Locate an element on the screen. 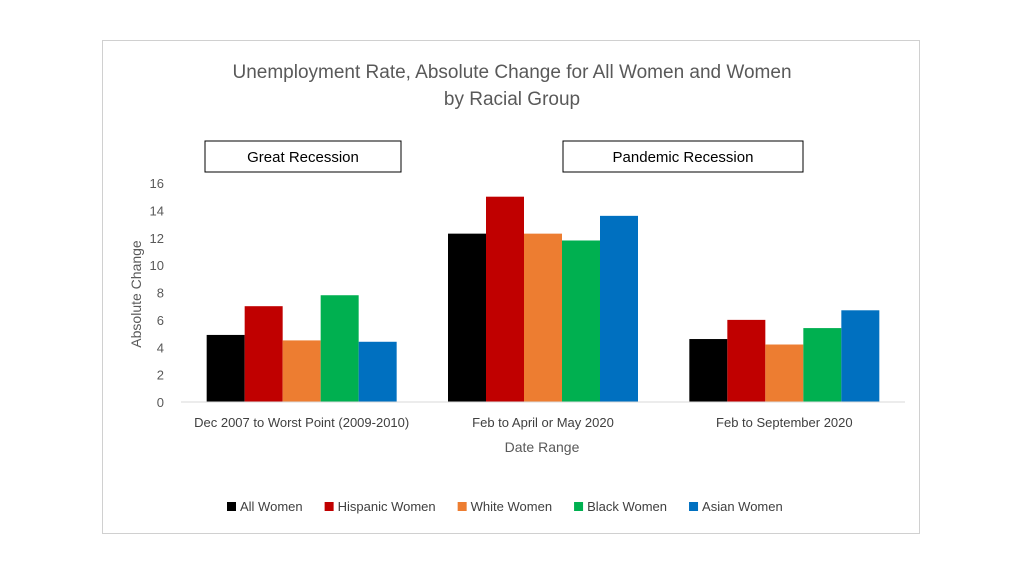 The width and height of the screenshot is (1024, 576). legend-label: All Women is located at coordinates (271, 506).